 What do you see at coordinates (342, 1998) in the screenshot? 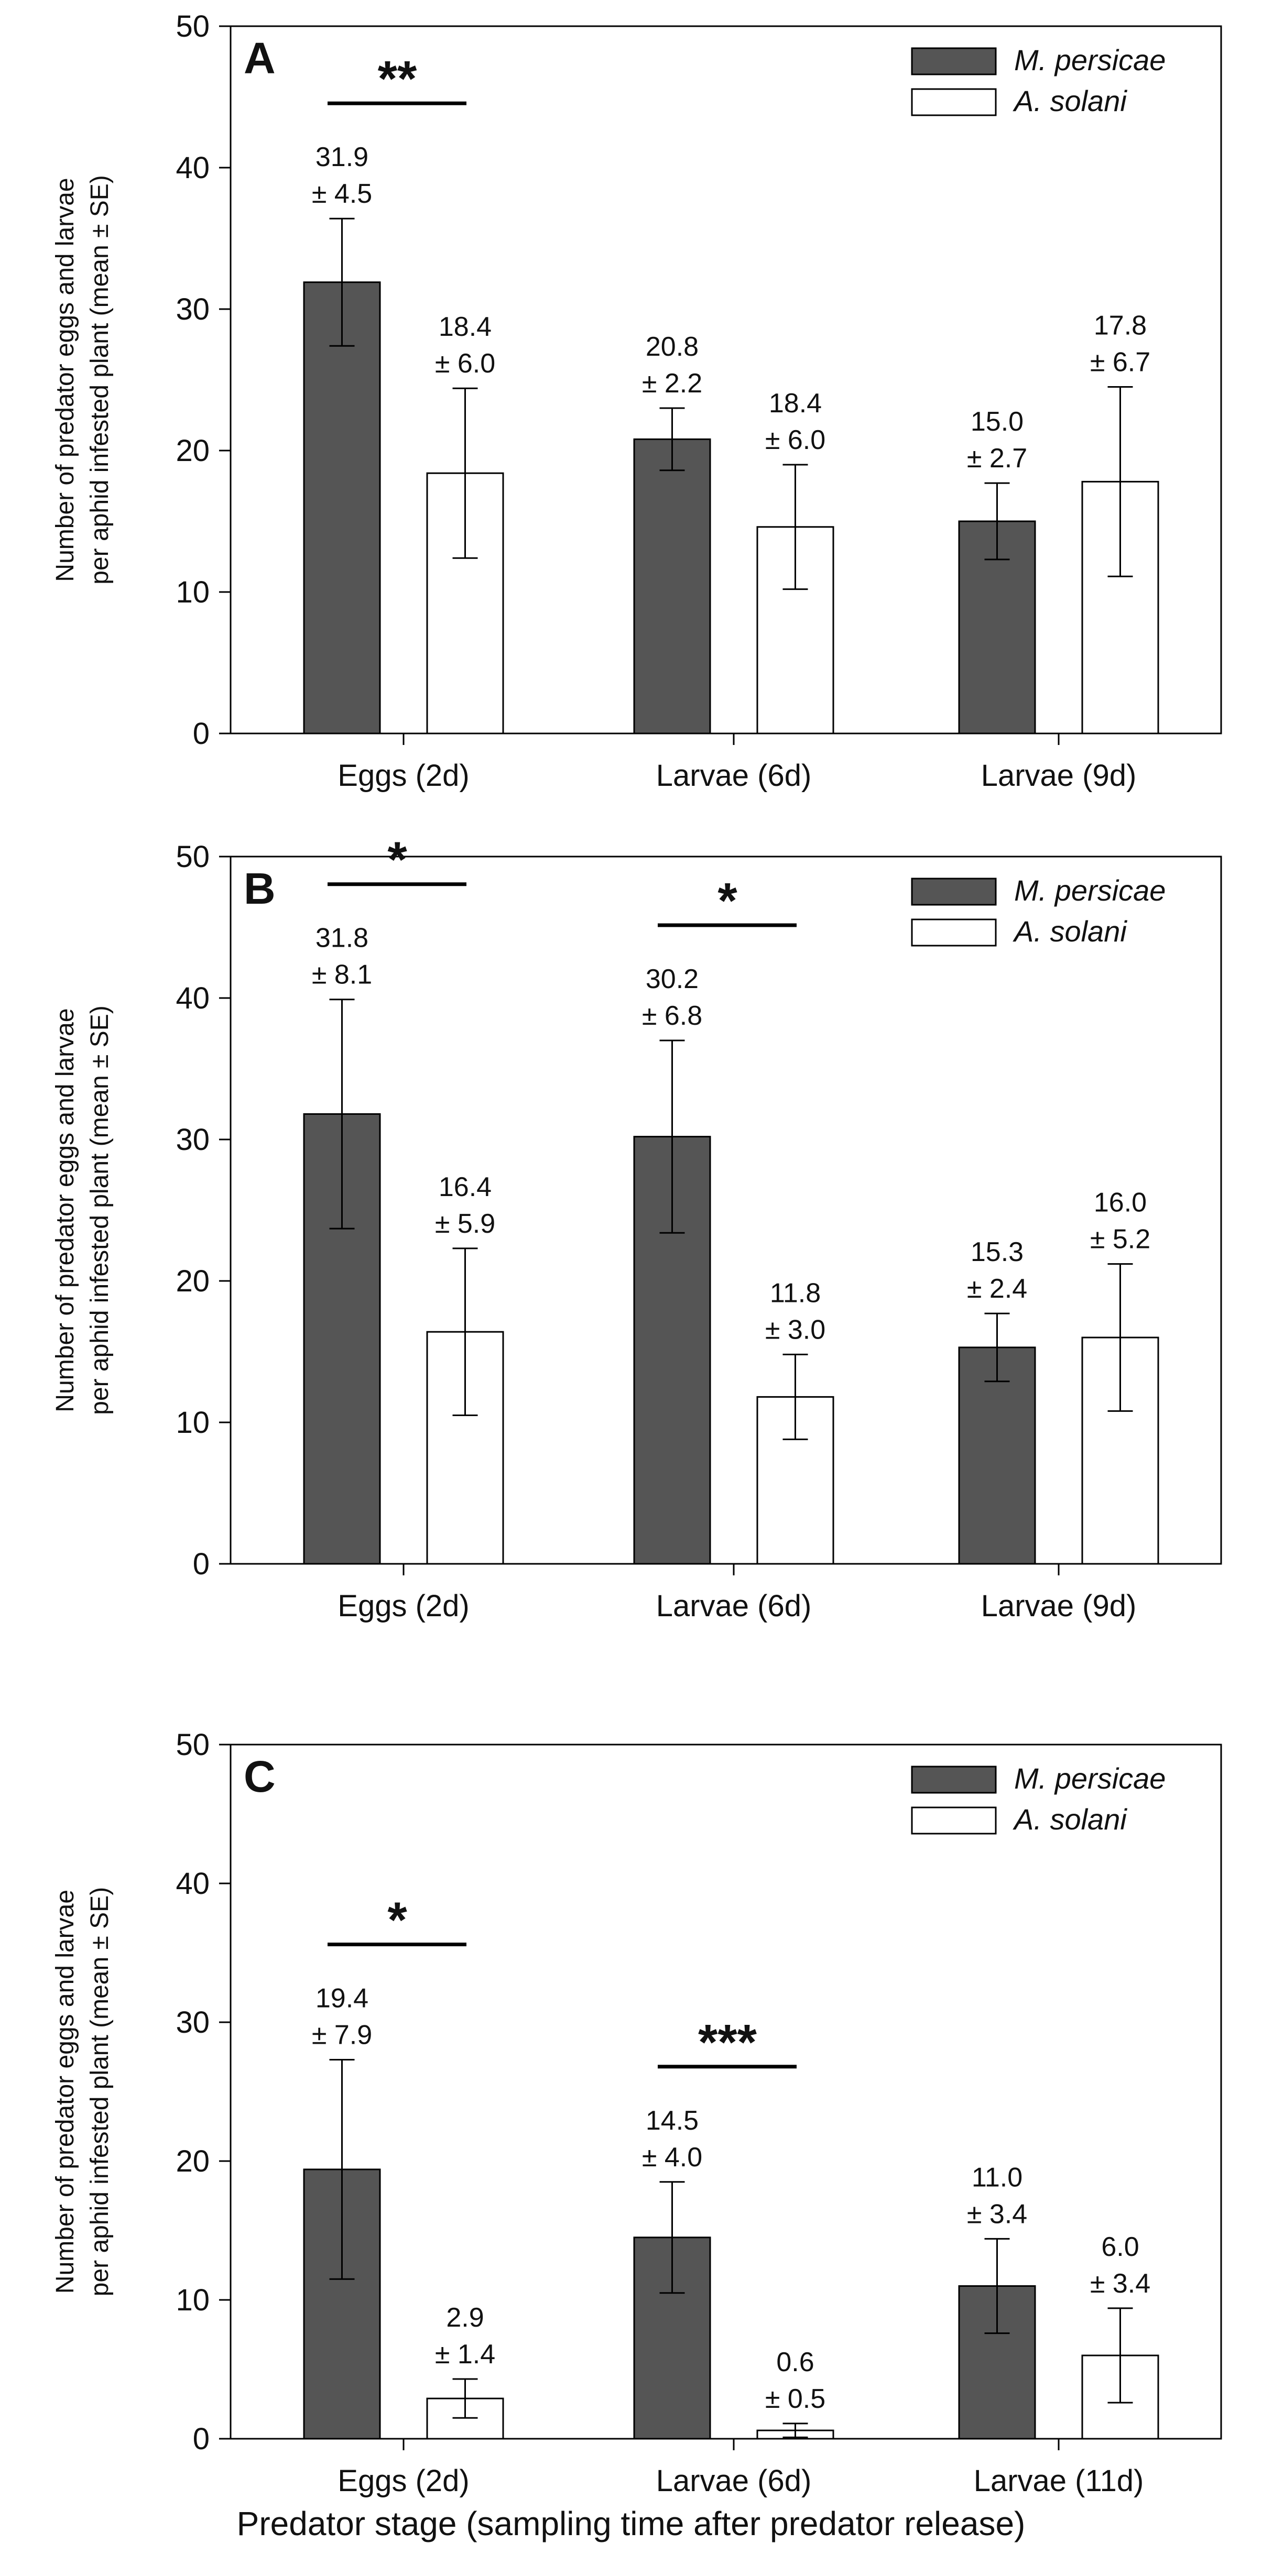
I see `data-label-mean: 19.4` at bounding box center [342, 1998].